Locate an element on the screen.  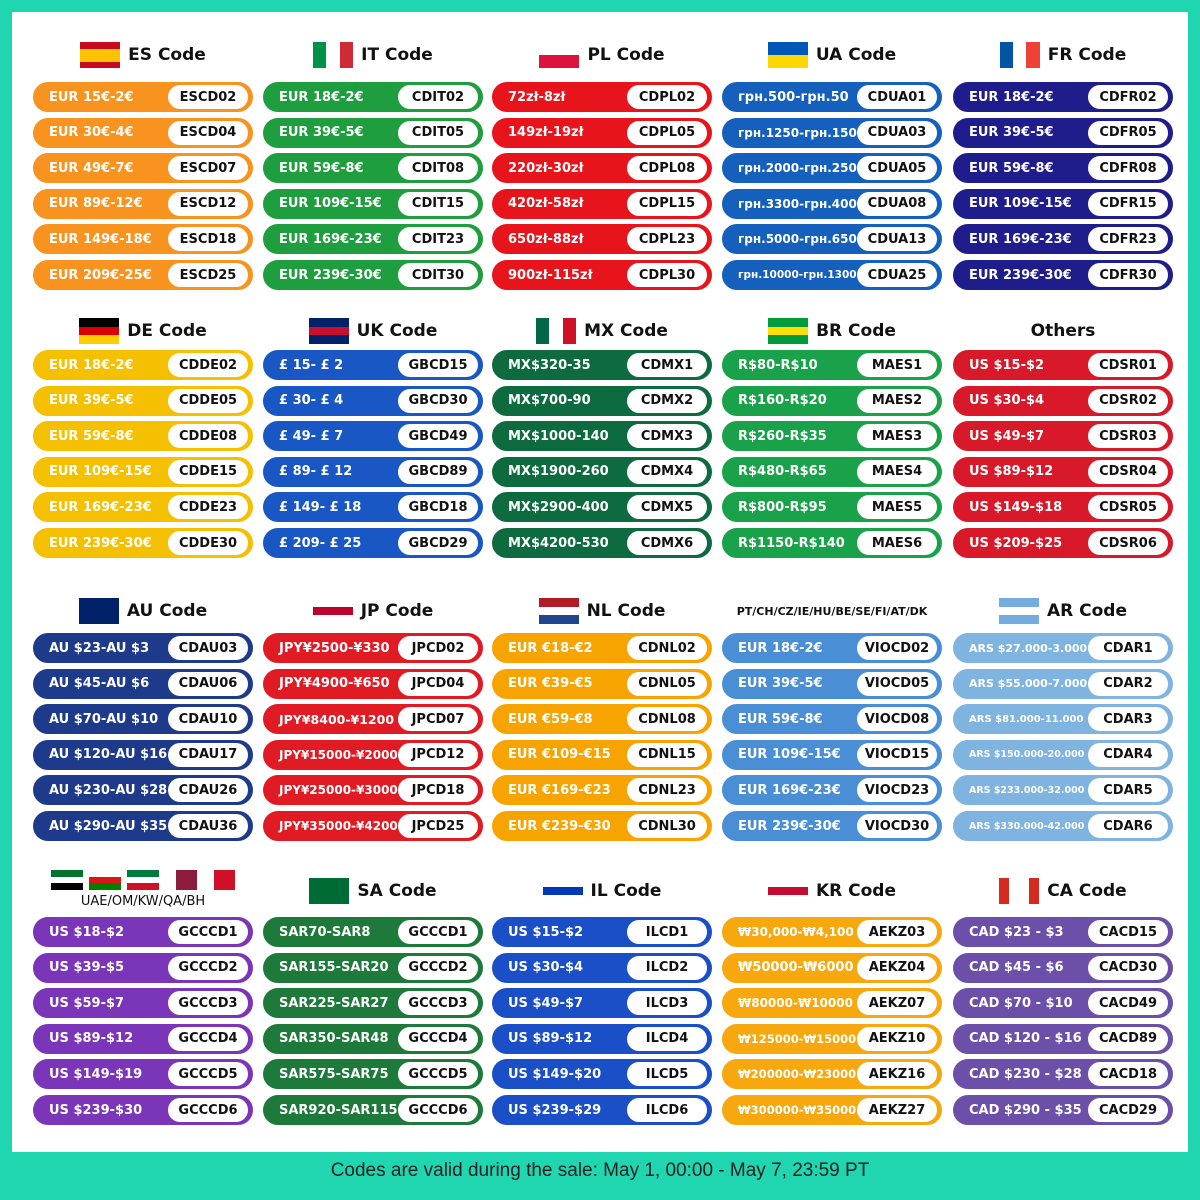
discount: US $59-$7 is located at coordinates (87, 1003).